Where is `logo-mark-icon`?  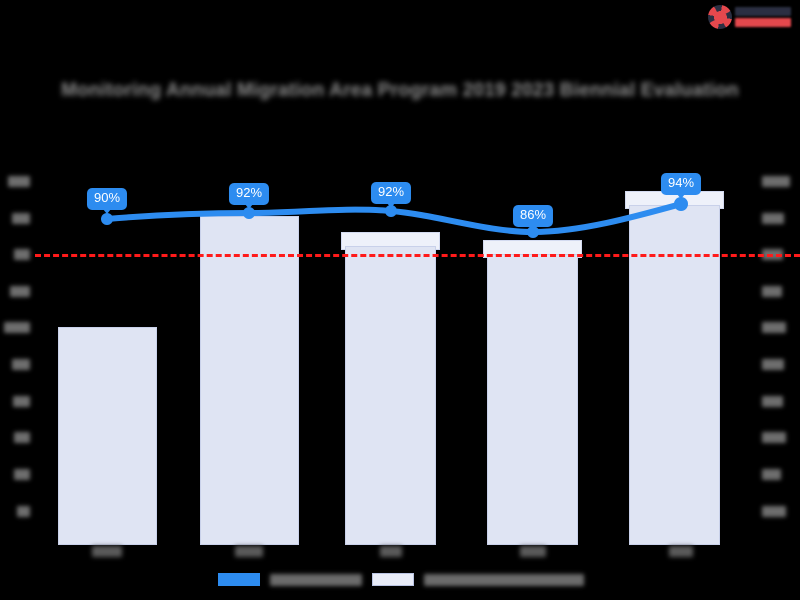 logo-mark-icon is located at coordinates (720, 17).